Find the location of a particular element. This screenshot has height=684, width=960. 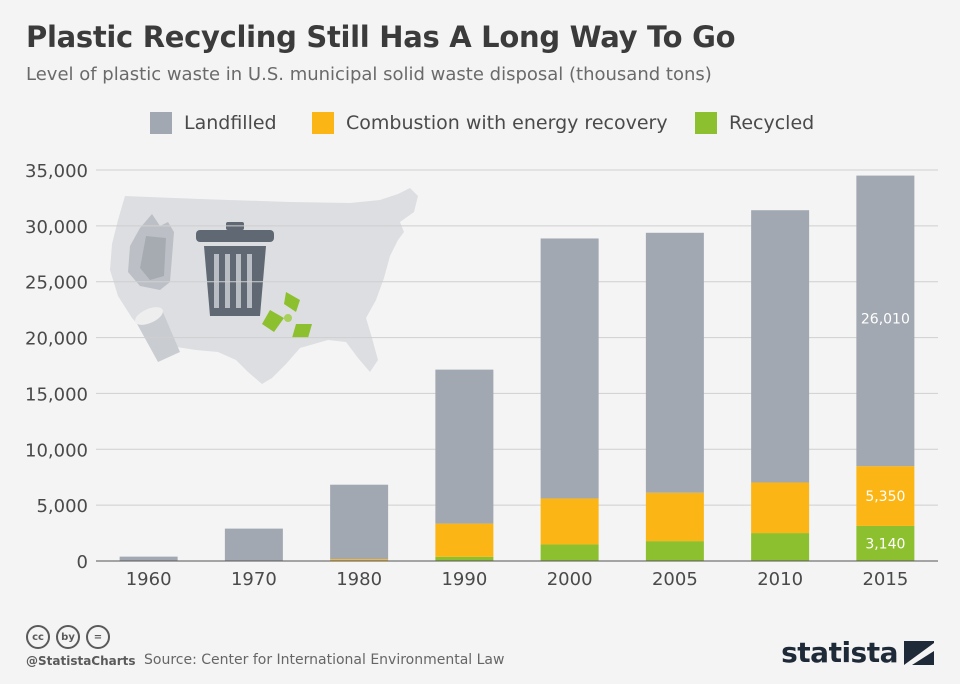

legend-swatch-landfilled is located at coordinates (161, 123).